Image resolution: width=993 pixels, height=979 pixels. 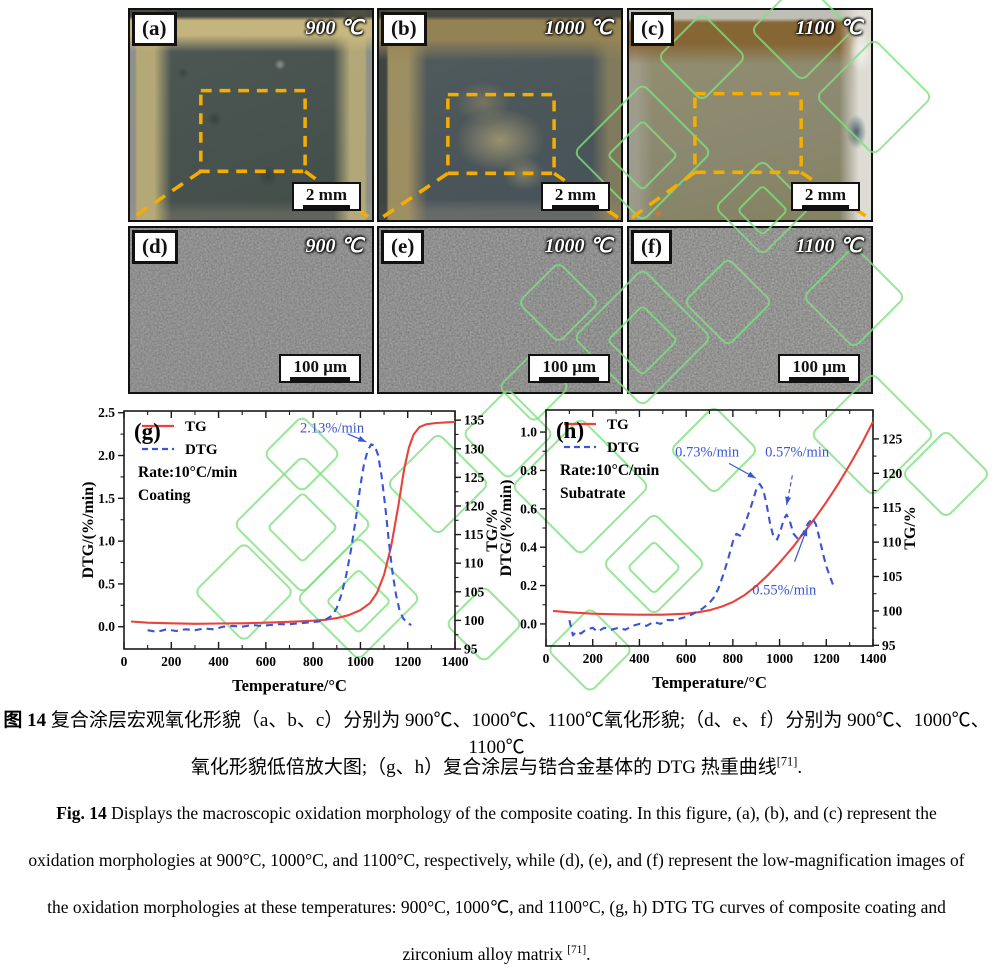 I want to click on svg-text: (h), so click(x=570, y=430).